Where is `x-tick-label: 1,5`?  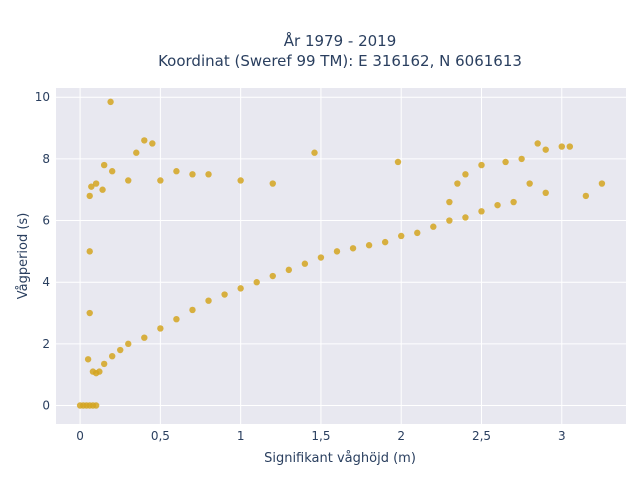 x-tick-label: 1,5 is located at coordinates (320, 436).